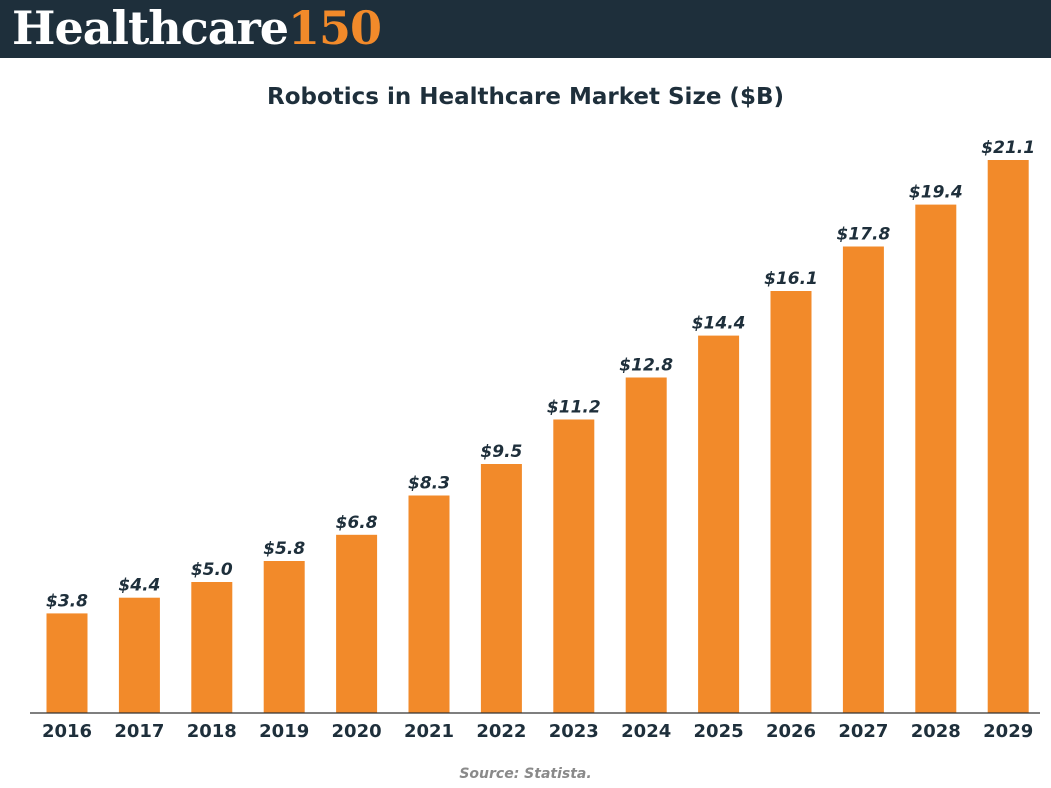 Image resolution: width=1051 pixels, height=788 pixels. I want to click on x-tick-label-2027: 2027, so click(863, 731).